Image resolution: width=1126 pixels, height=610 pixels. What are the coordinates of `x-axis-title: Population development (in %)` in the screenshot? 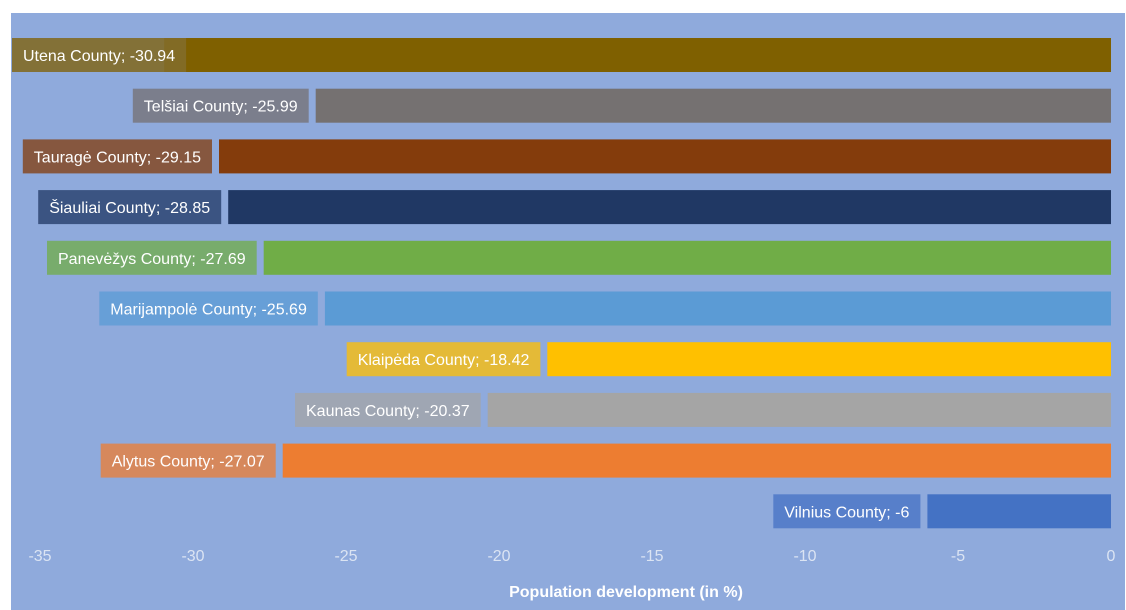 It's located at (626, 592).